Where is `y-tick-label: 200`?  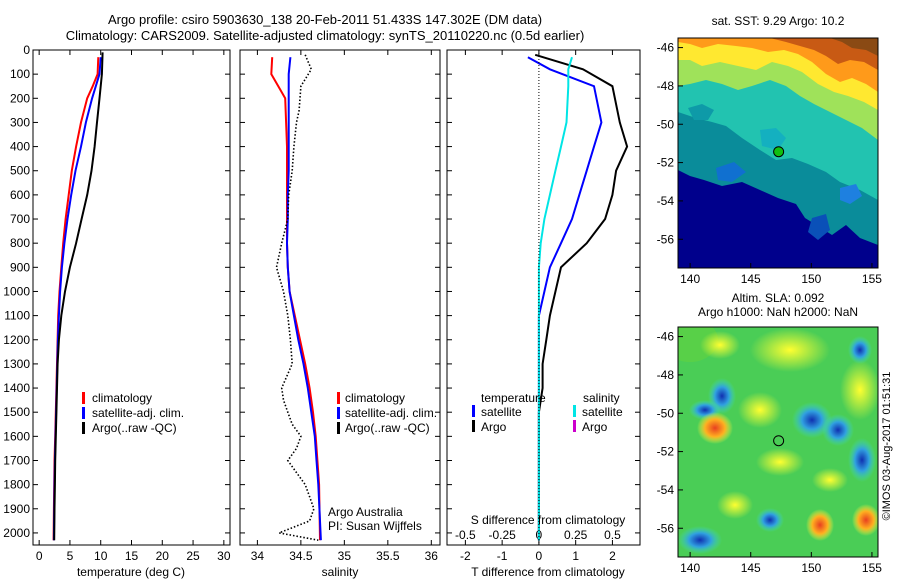 y-tick-label: 200 is located at coordinates (20, 98).